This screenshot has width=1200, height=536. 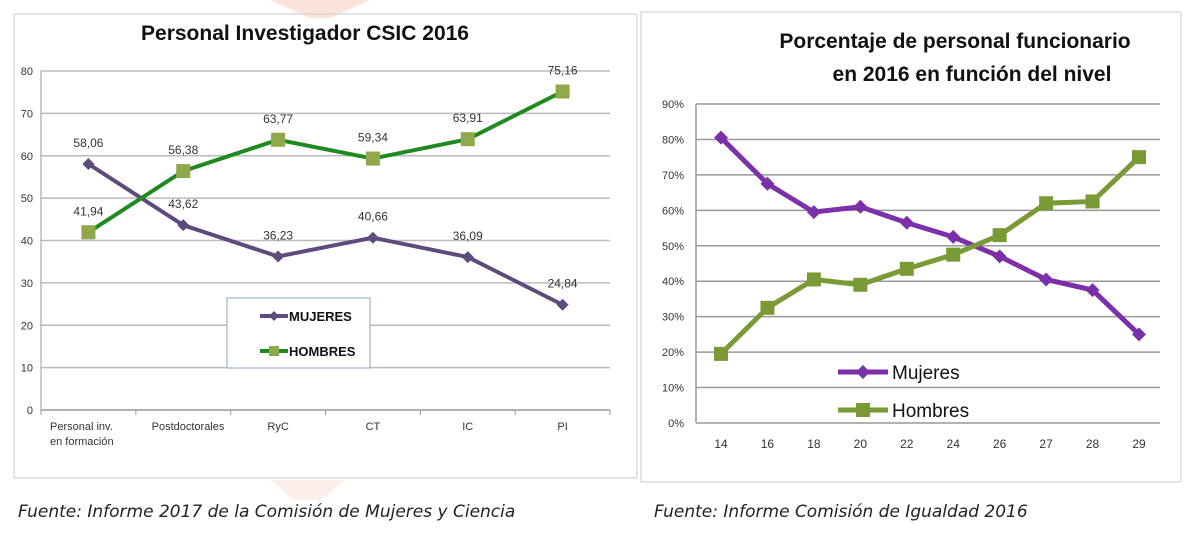 I want to click on legend-label: Hombres, so click(x=930, y=411).